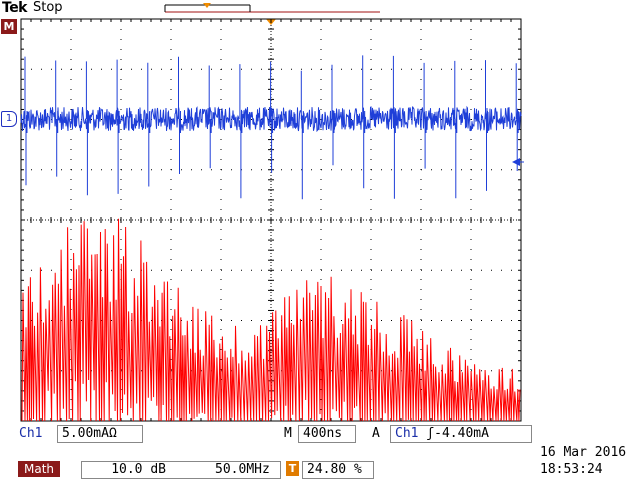  I want to click on ch1-position-marker: 1, so click(9, 119).